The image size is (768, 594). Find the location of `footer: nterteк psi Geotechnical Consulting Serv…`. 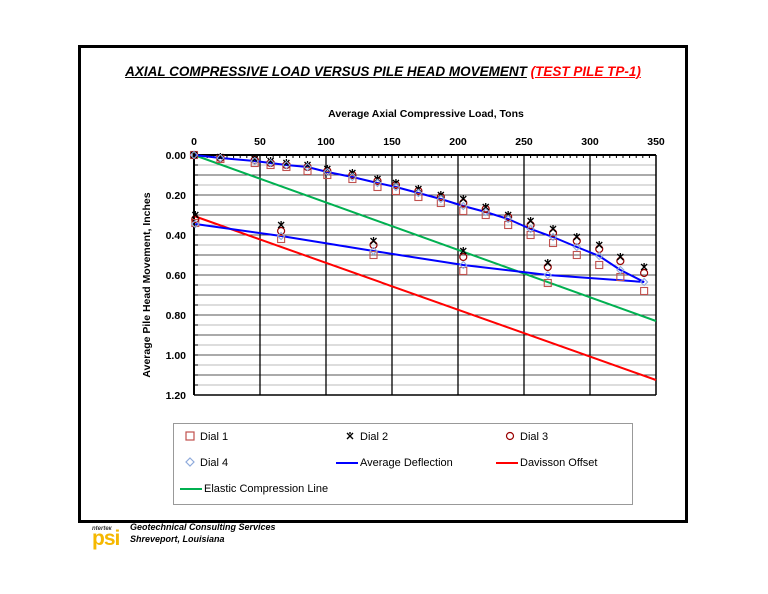

footer: nterteк psi Geotechnical Consulting Serv… is located at coordinates (192, 536).